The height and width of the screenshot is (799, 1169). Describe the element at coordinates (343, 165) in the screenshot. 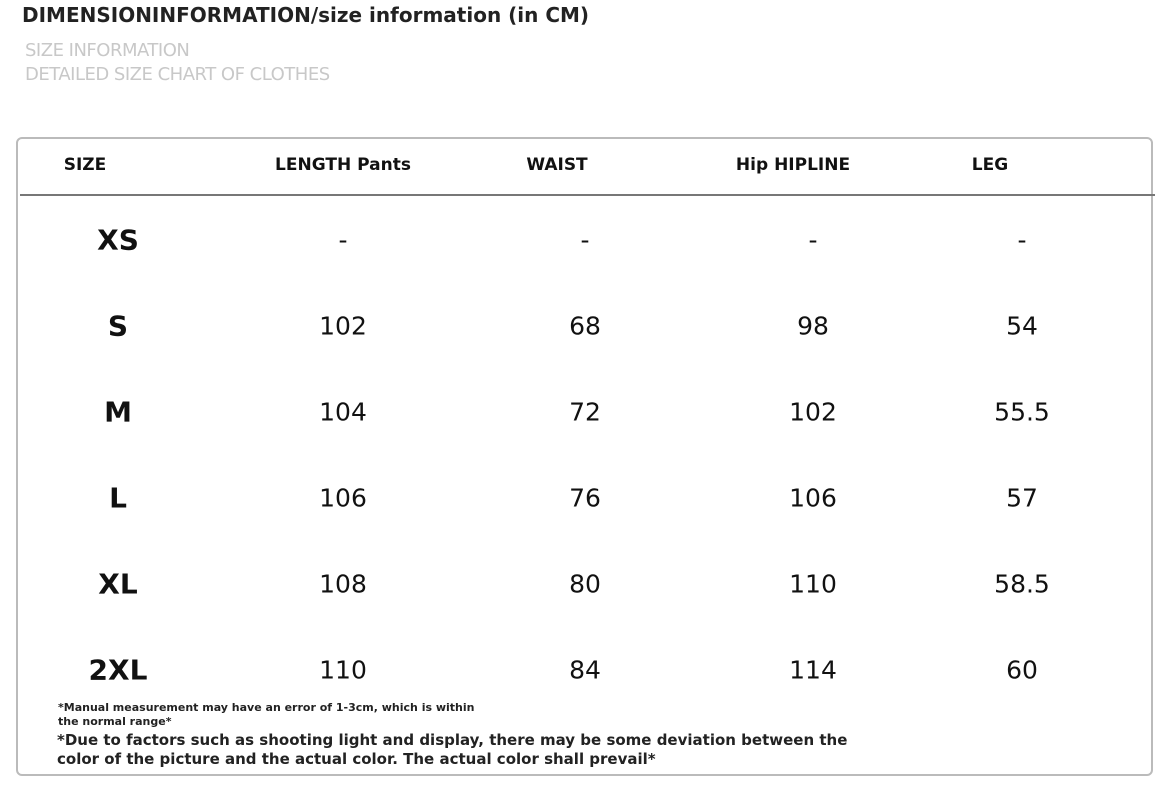

I see `column-header: LENGTH Pants` at that location.